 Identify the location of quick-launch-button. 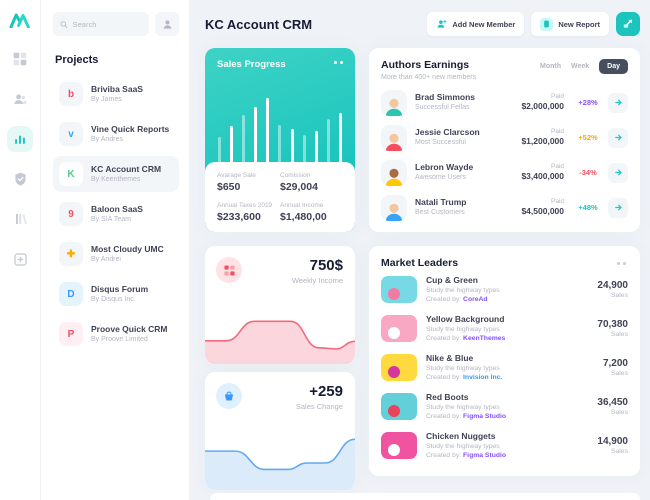
(628, 24).